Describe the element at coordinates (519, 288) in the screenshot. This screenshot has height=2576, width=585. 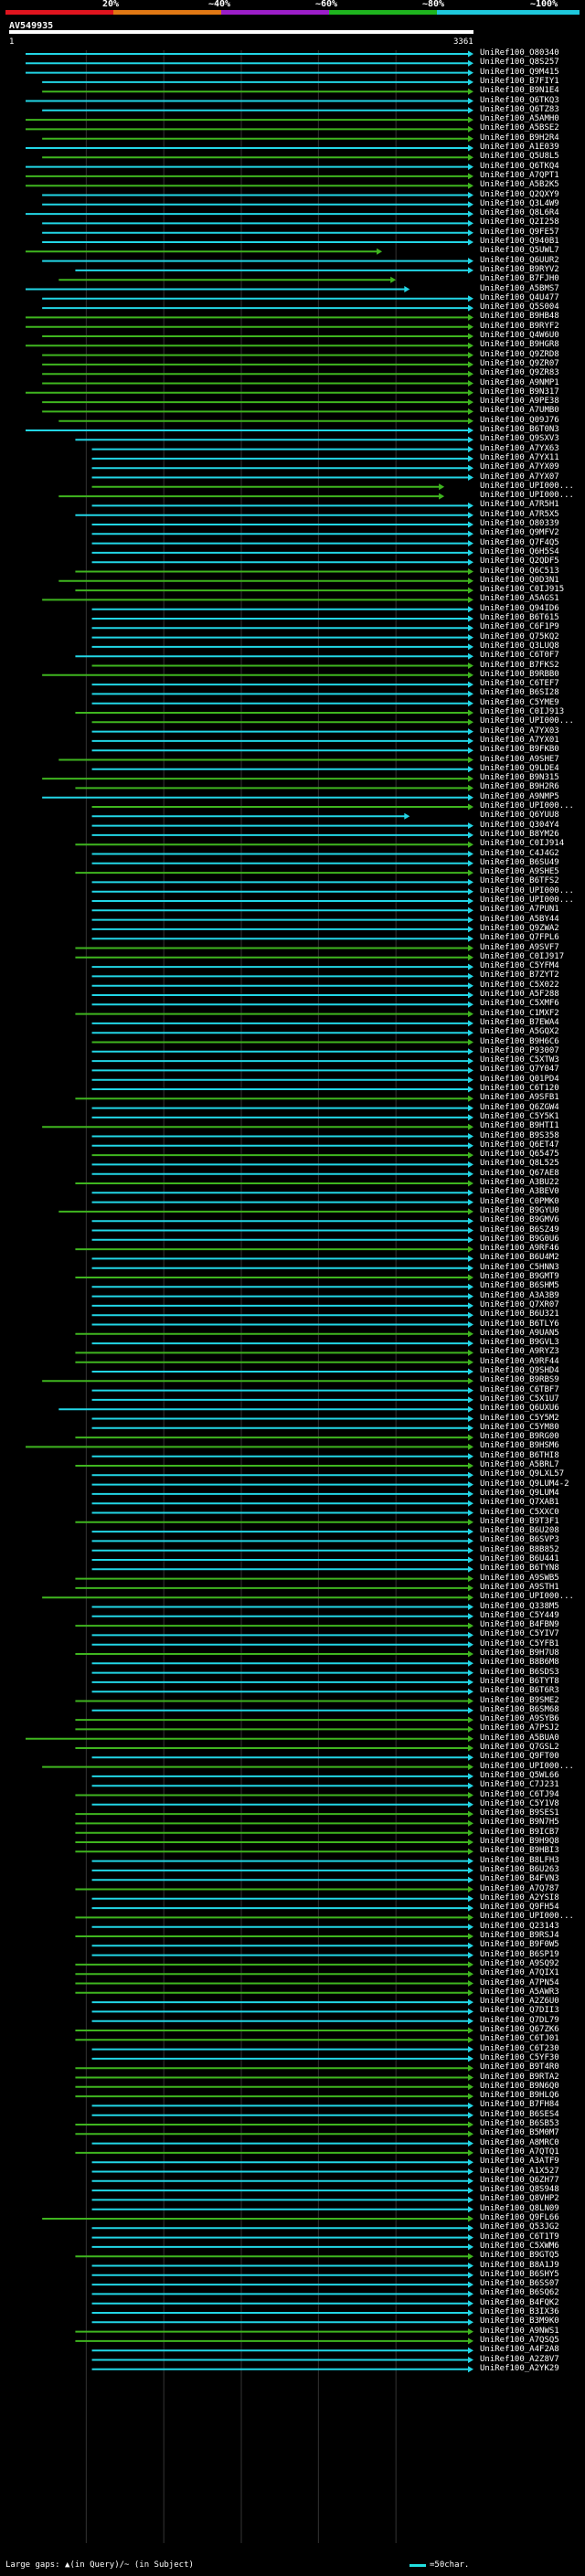
I see `hit-label: UniRef100_A5BMS7` at that location.